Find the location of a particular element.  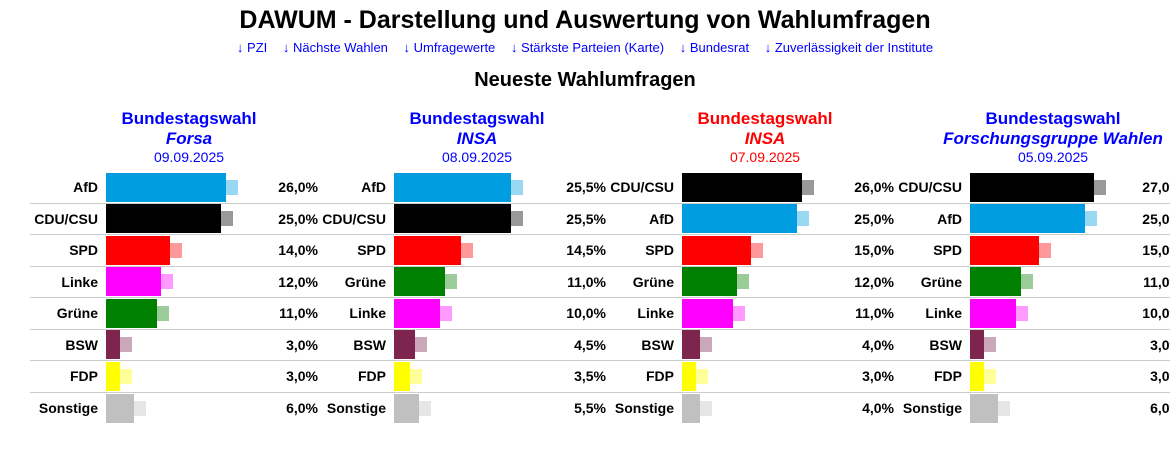

party-row: Sonstige 5,5% is located at coordinates (462, 409).